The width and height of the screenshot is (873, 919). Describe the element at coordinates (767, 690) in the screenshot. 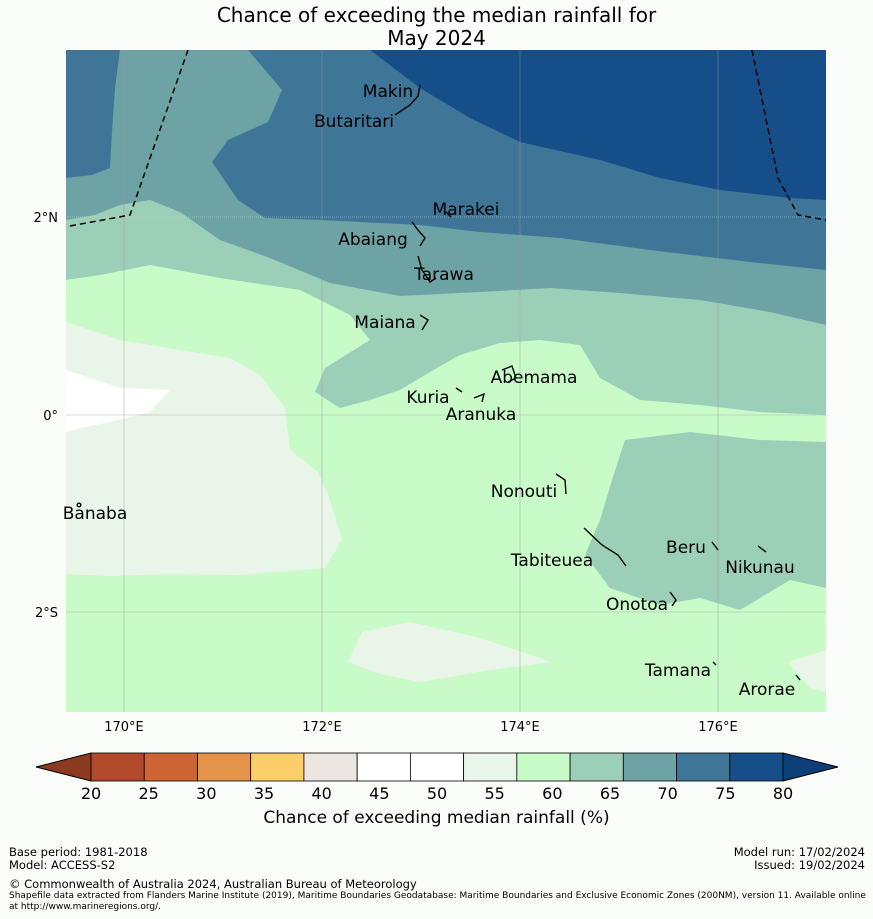

I see `place-label: Arorae` at that location.